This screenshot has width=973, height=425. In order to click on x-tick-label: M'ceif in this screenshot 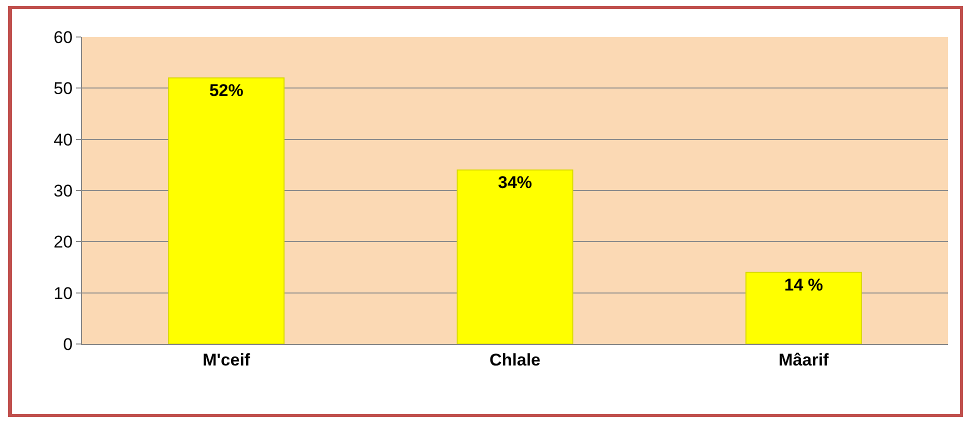, I will do `click(226, 360)`.